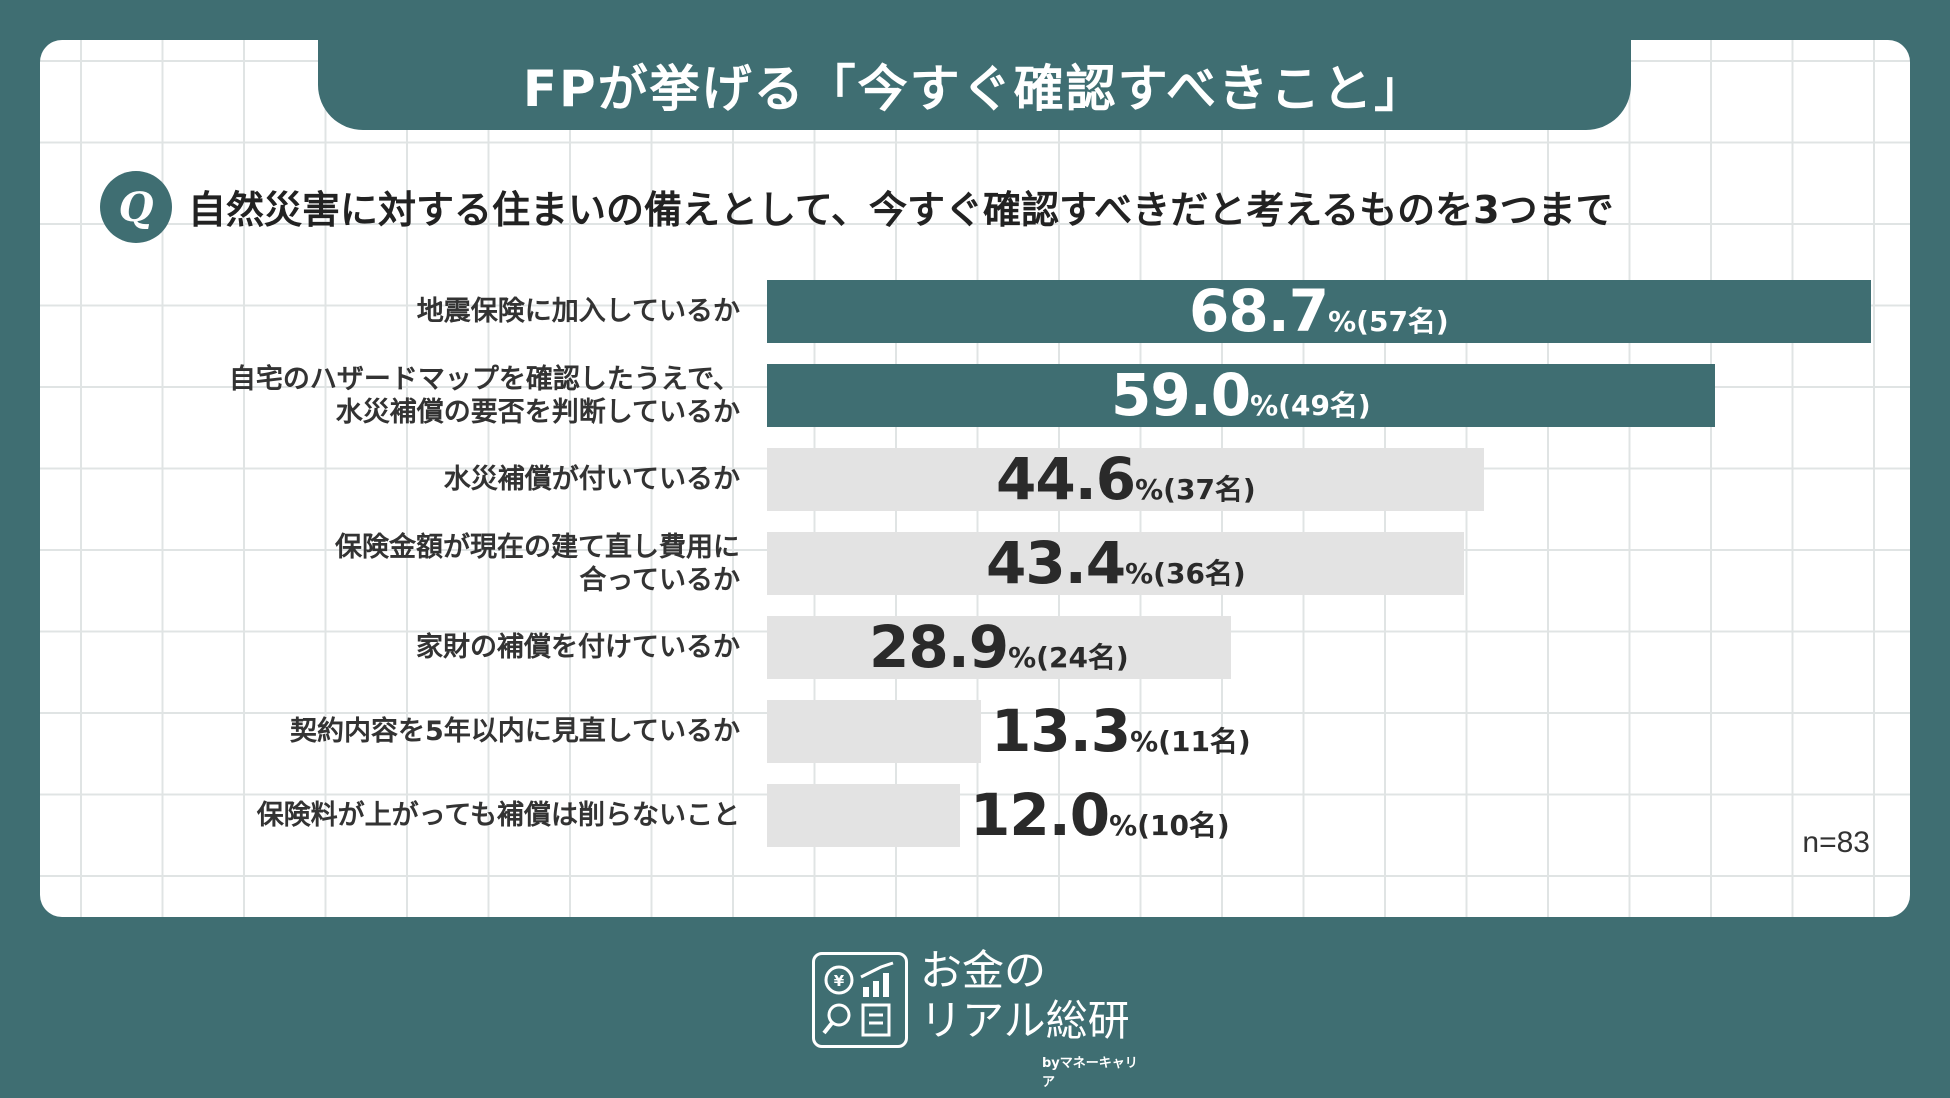 This screenshot has width=1950, height=1098. What do you see at coordinates (1040, 815) in the screenshot?
I see `value-number: 12.0` at bounding box center [1040, 815].